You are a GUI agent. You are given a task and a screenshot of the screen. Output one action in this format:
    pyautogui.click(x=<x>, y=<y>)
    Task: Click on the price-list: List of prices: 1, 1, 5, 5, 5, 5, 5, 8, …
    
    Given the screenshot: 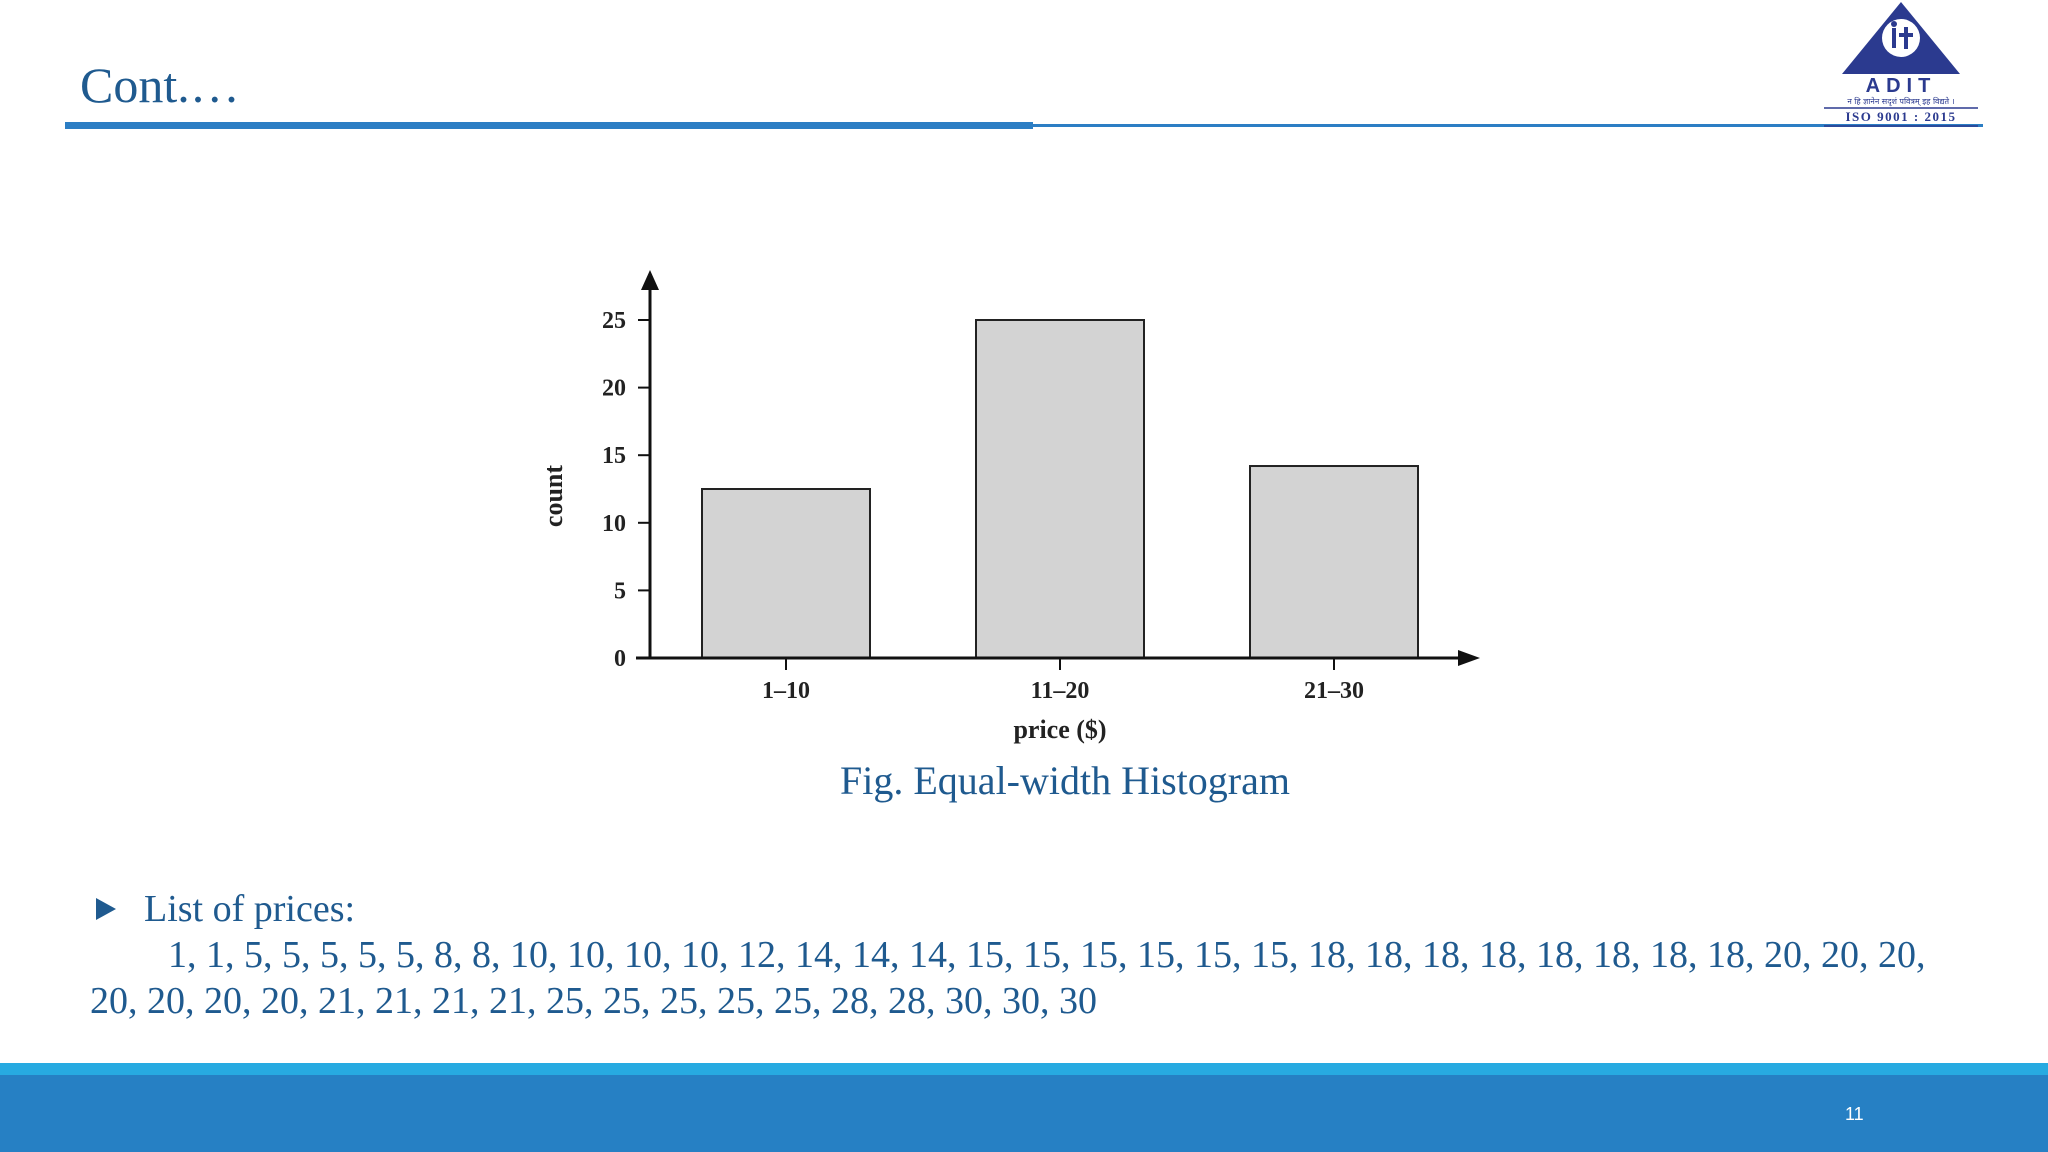 What is the action you would take?
    pyautogui.click(x=1030, y=955)
    